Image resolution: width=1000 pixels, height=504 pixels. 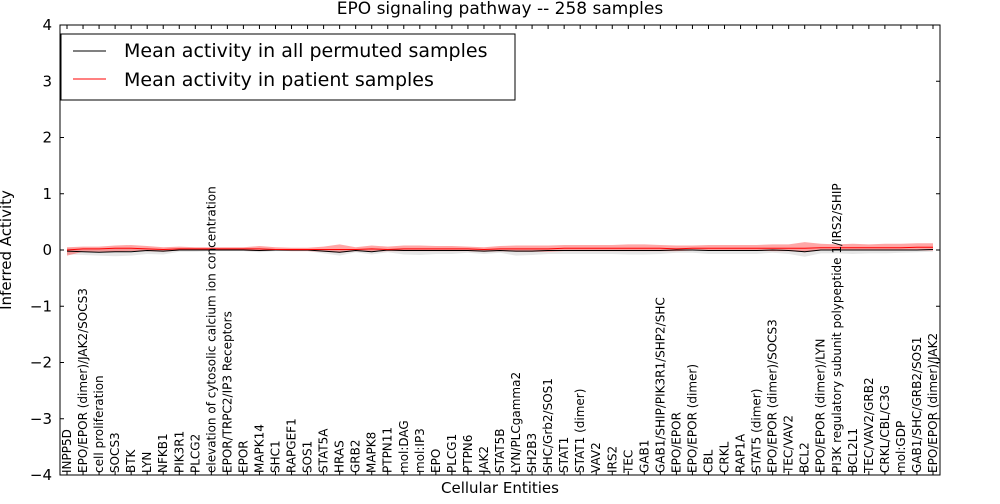 I want to click on y-tick-label: 0, so click(x=47, y=250).